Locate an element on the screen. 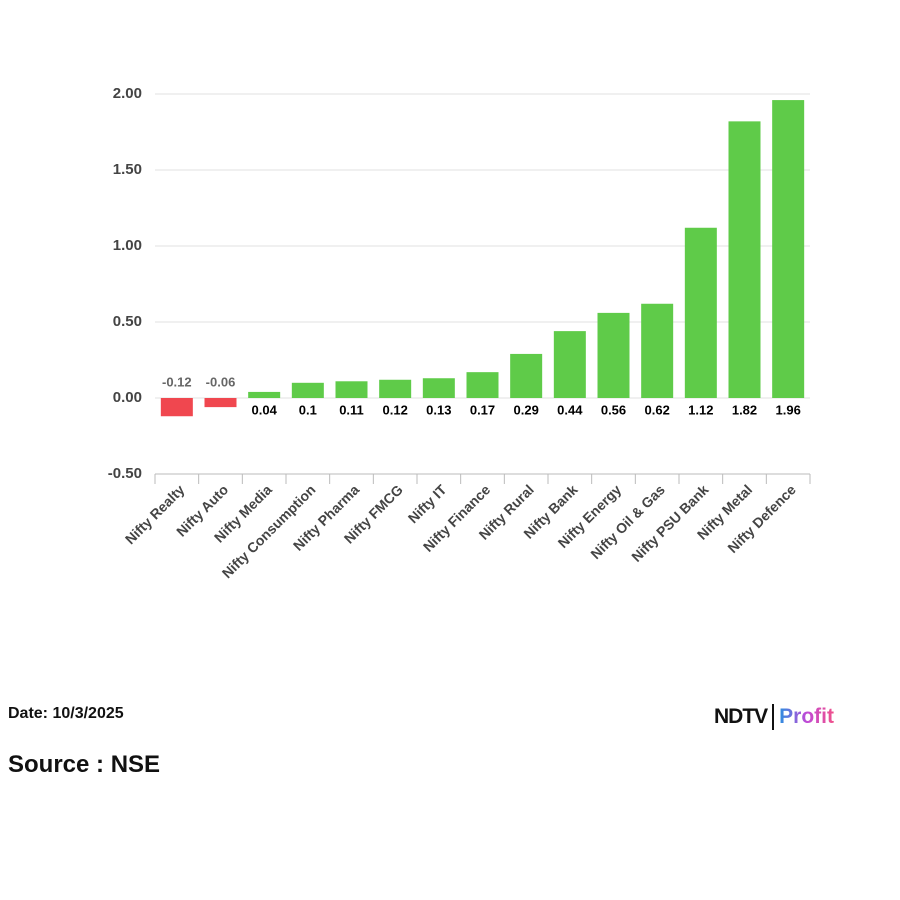 The image size is (900, 900). y-tick-label: 0.50 is located at coordinates (127, 321).